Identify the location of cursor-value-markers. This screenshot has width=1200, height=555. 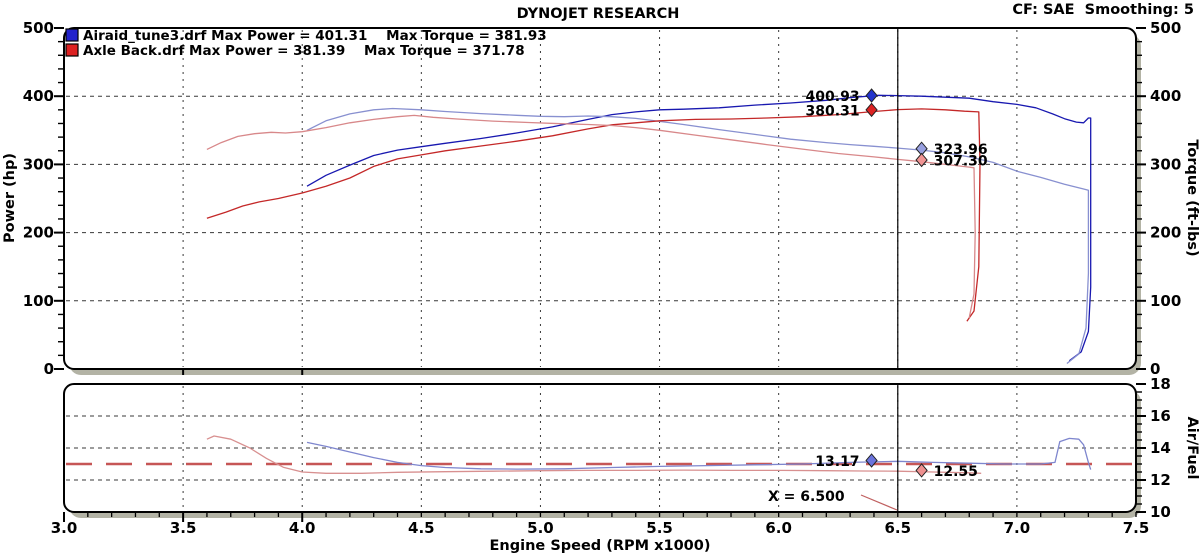
(896, 283).